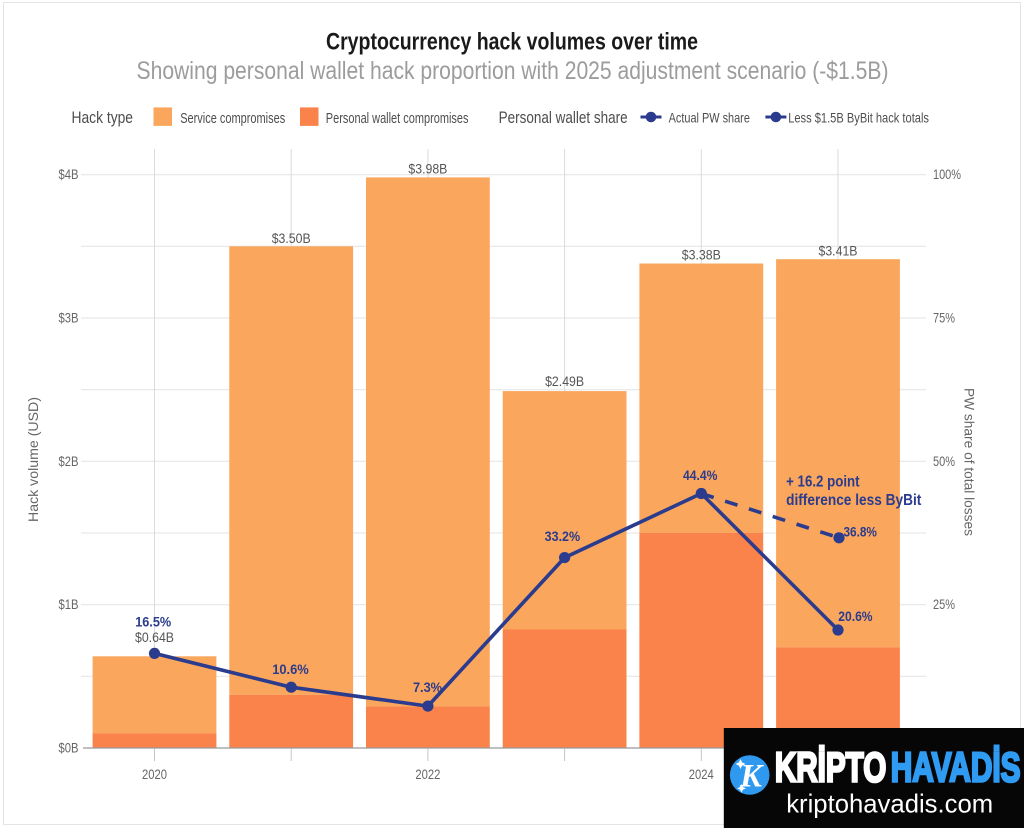 This screenshot has height=828, width=1024. Describe the element at coordinates (33, 459) in the screenshot. I see `svg-text: Hack volume (USD)` at that location.